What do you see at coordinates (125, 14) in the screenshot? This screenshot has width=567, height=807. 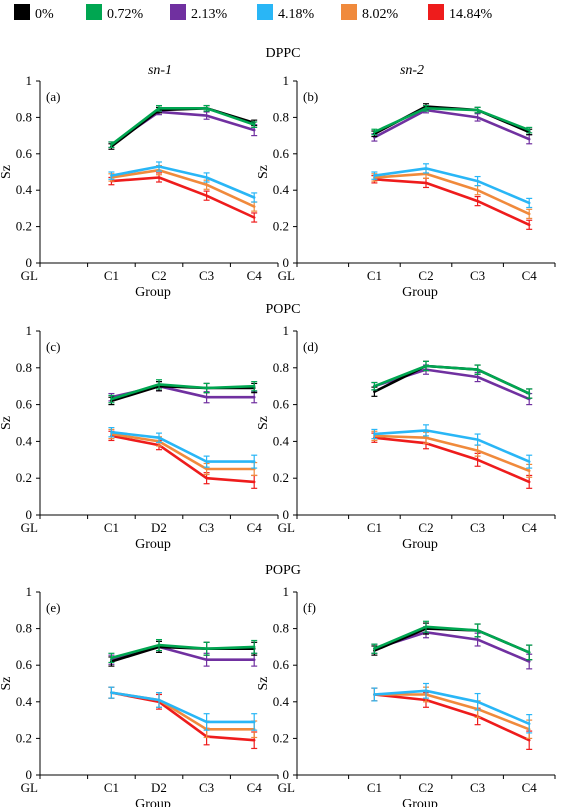 I see `legend-label: 0.72%` at bounding box center [125, 14].